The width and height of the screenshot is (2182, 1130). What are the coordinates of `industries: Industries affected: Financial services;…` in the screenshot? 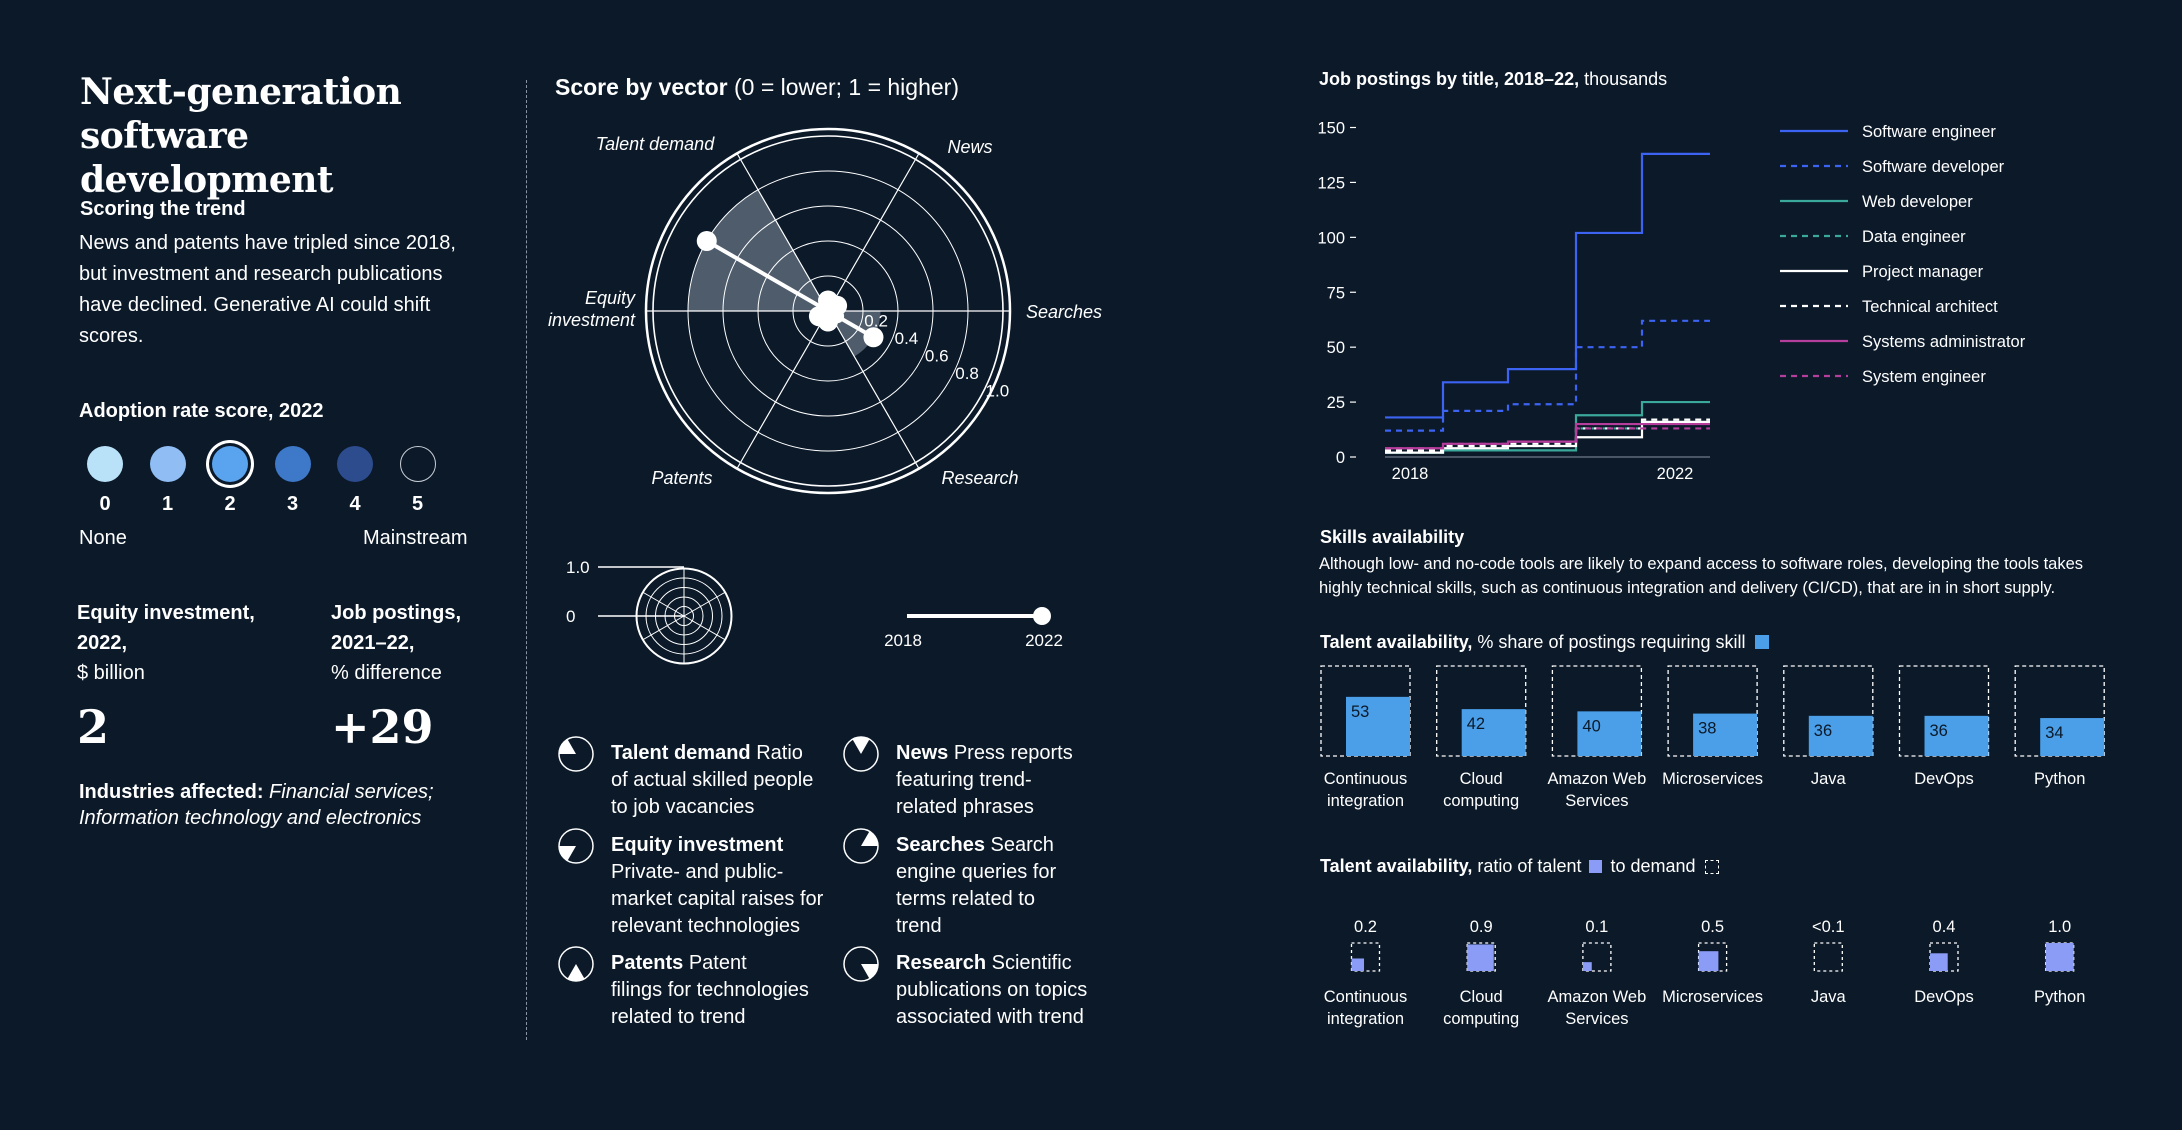 It's located at (279, 805).